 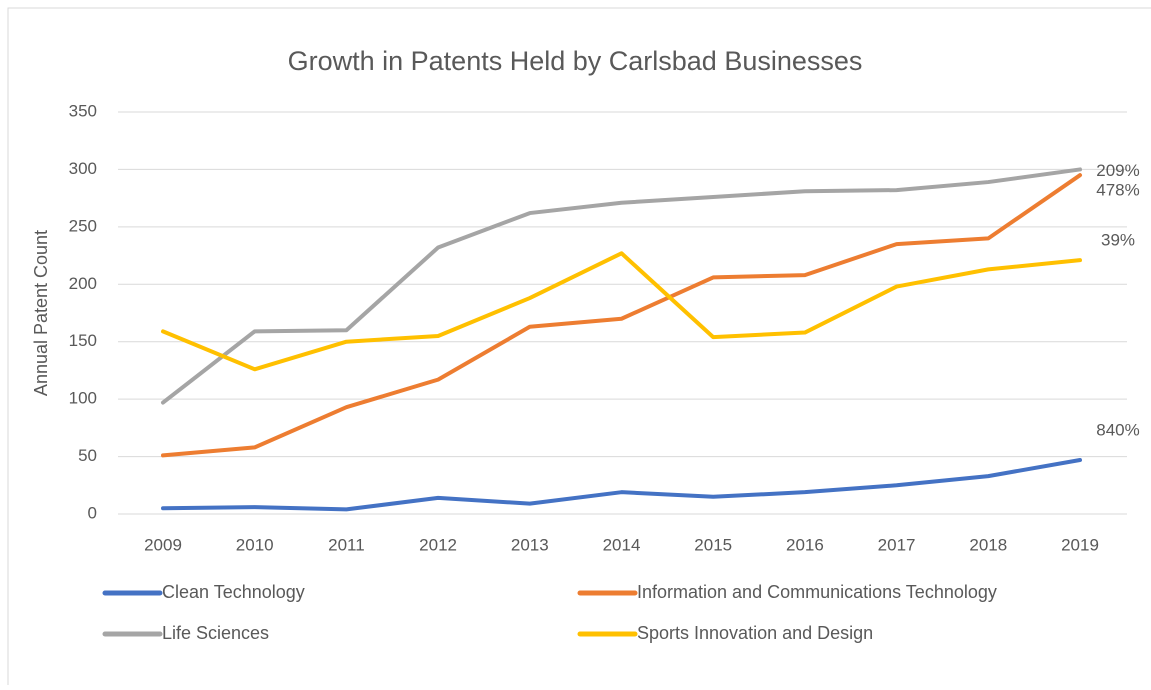 I want to click on y-tick-label: 250, so click(x=83, y=225).